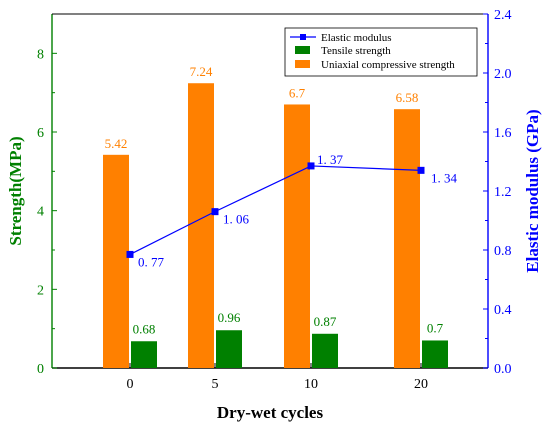 The width and height of the screenshot is (550, 429). What do you see at coordinates (503, 74) in the screenshot?
I see `right-tick-label: 2.0` at bounding box center [503, 74].